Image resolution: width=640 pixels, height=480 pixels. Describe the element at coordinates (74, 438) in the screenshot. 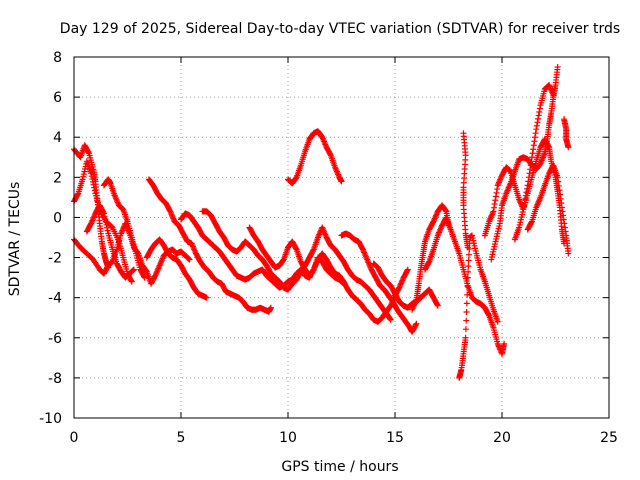

I see `x-tick-label: 0` at that location.